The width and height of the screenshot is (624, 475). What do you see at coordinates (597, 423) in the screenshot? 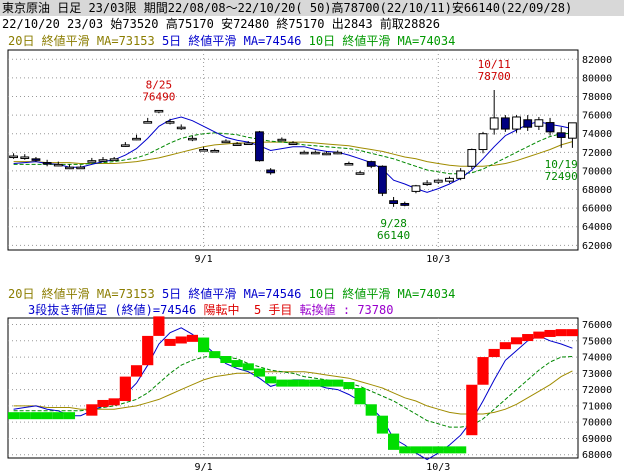
I see `panel2-y-tick-label: 70000` at bounding box center [597, 423].